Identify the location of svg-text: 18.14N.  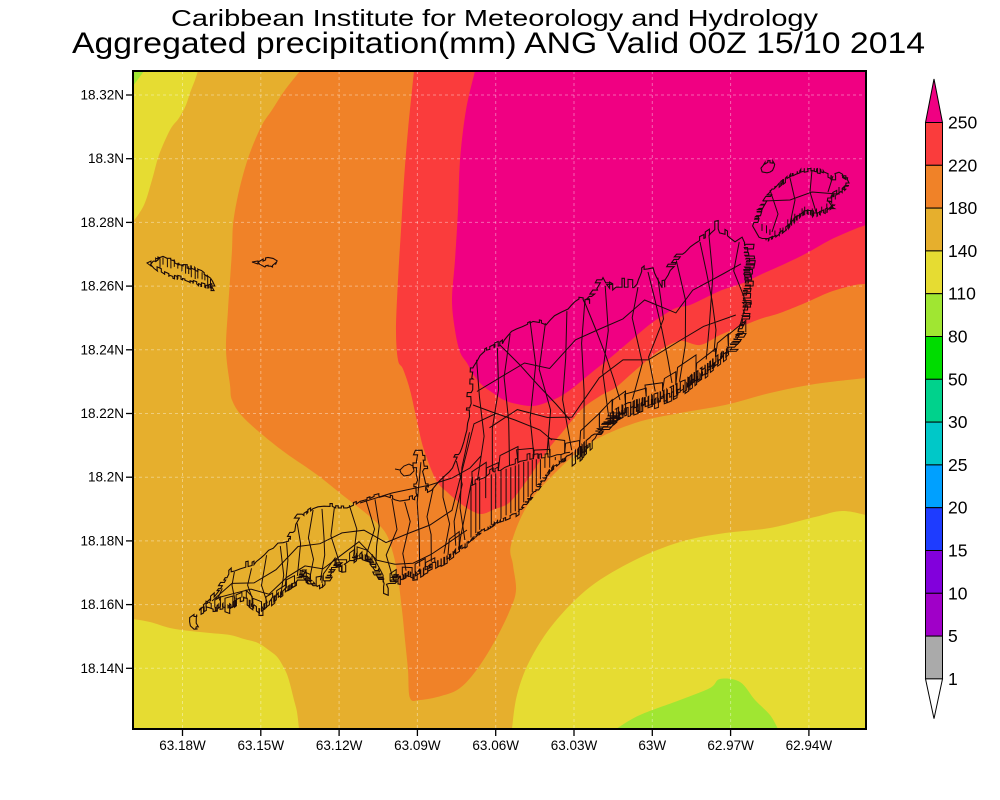
(102, 668).